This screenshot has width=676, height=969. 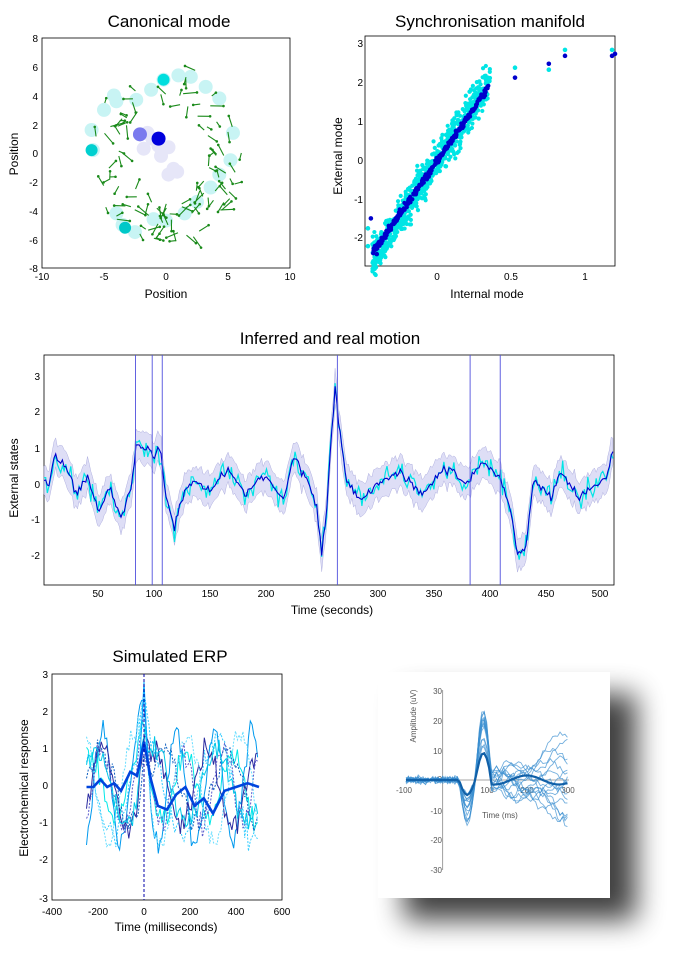 What do you see at coordinates (45, 675) in the screenshot?
I see `erp-ytick: 3` at bounding box center [45, 675].